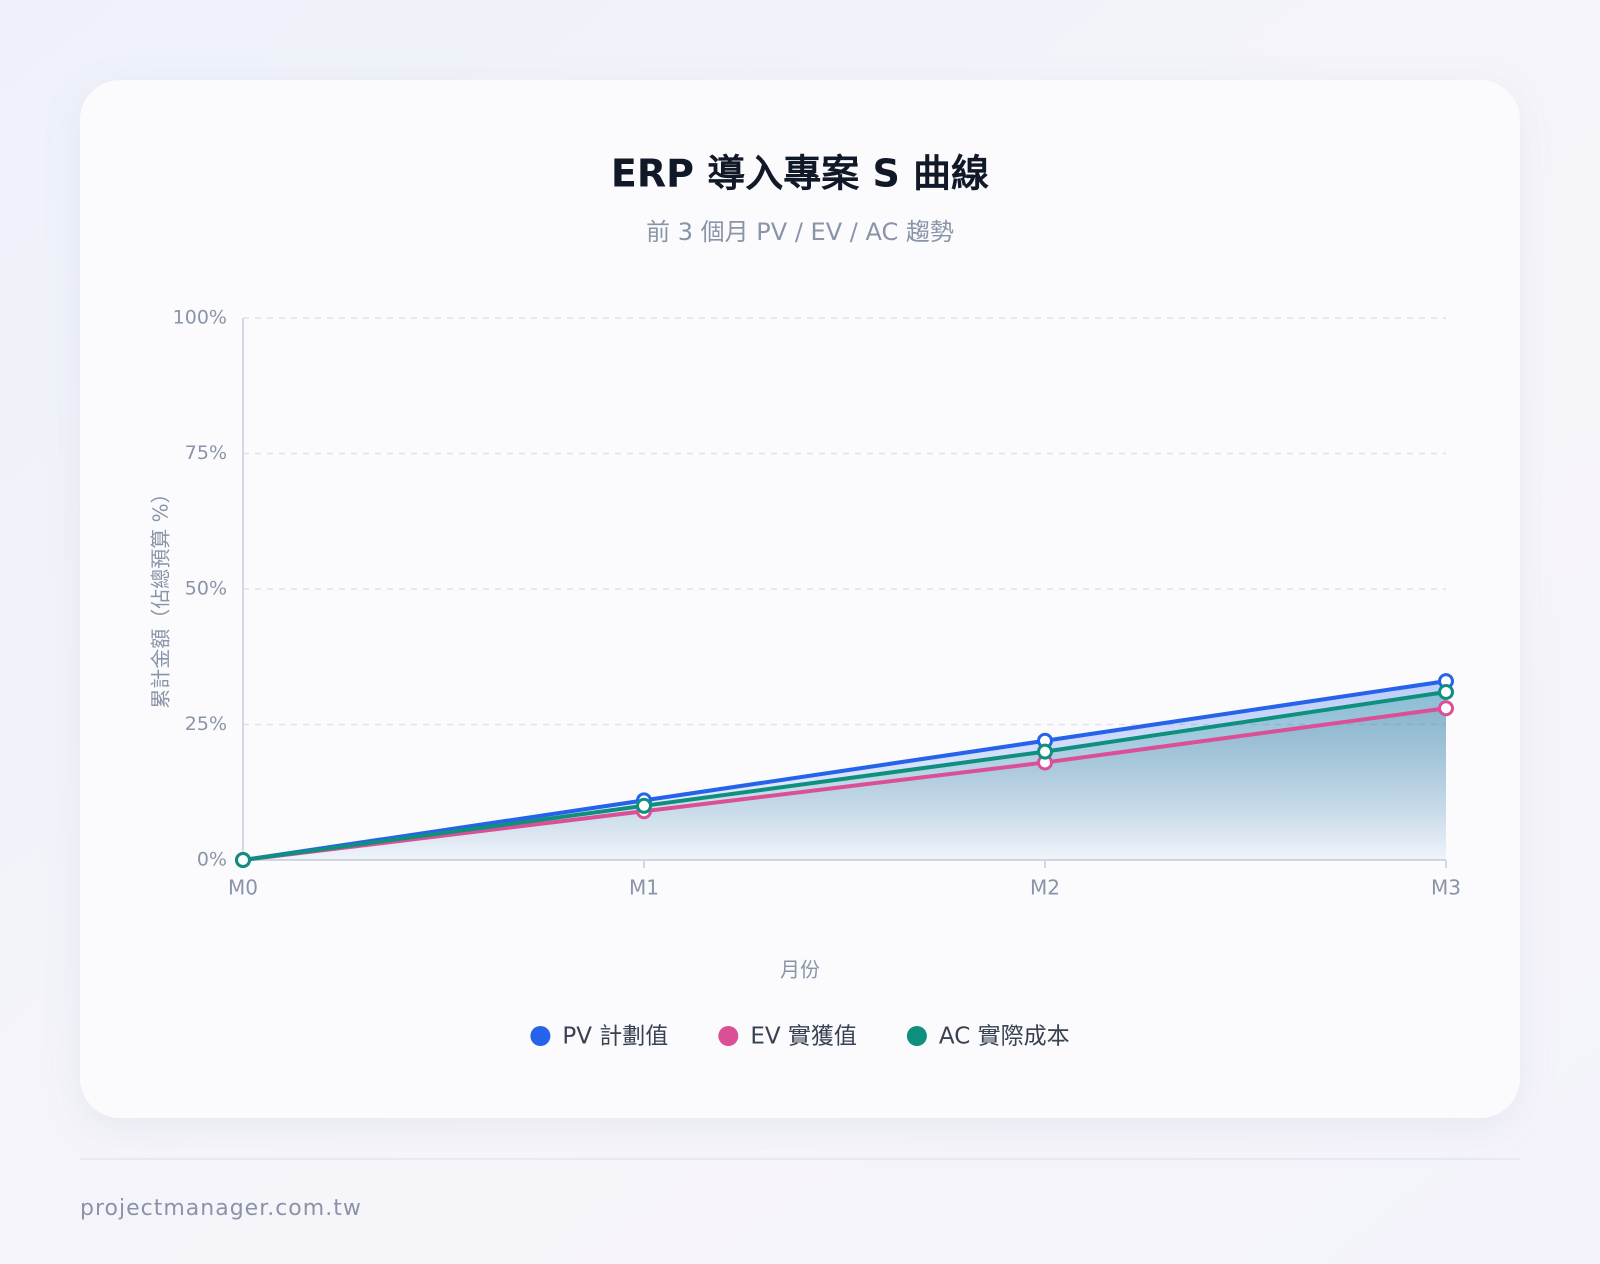 This screenshot has width=1600, height=1264. I want to click on y-tick-label: 25%, so click(206, 724).